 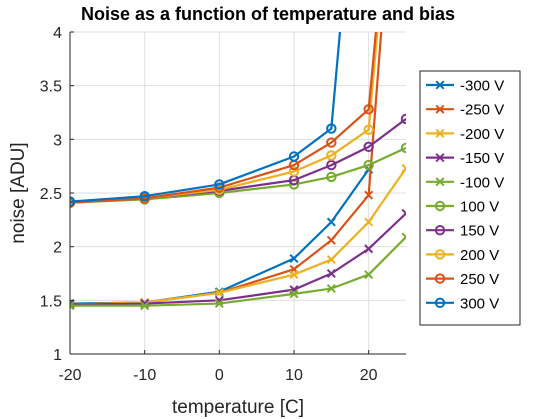 What do you see at coordinates (18, 192) in the screenshot?
I see `y-axis-label: noise [ADU]` at bounding box center [18, 192].